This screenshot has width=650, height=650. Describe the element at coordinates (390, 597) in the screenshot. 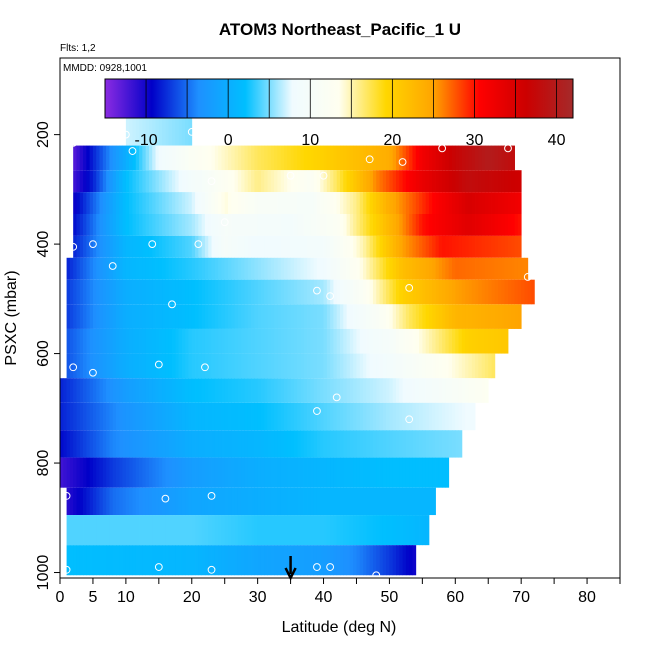

I see `x-tick-label: 50` at that location.